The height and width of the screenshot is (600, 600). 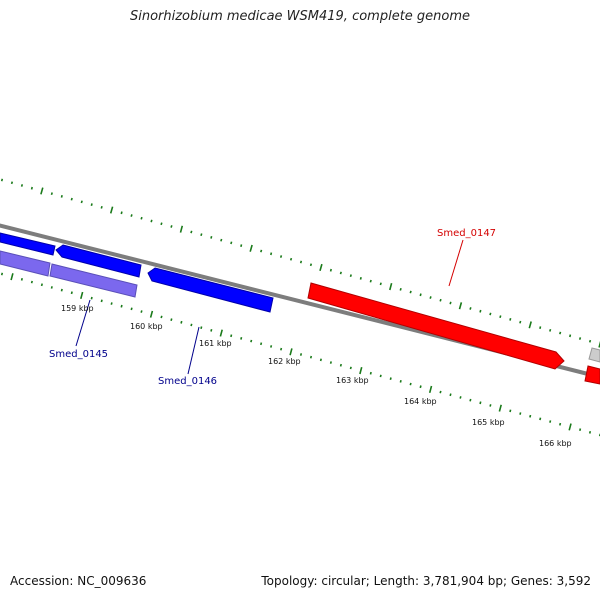 What do you see at coordinates (592, 375) in the screenshot?
I see `gene-arrow-partial-red` at bounding box center [592, 375].